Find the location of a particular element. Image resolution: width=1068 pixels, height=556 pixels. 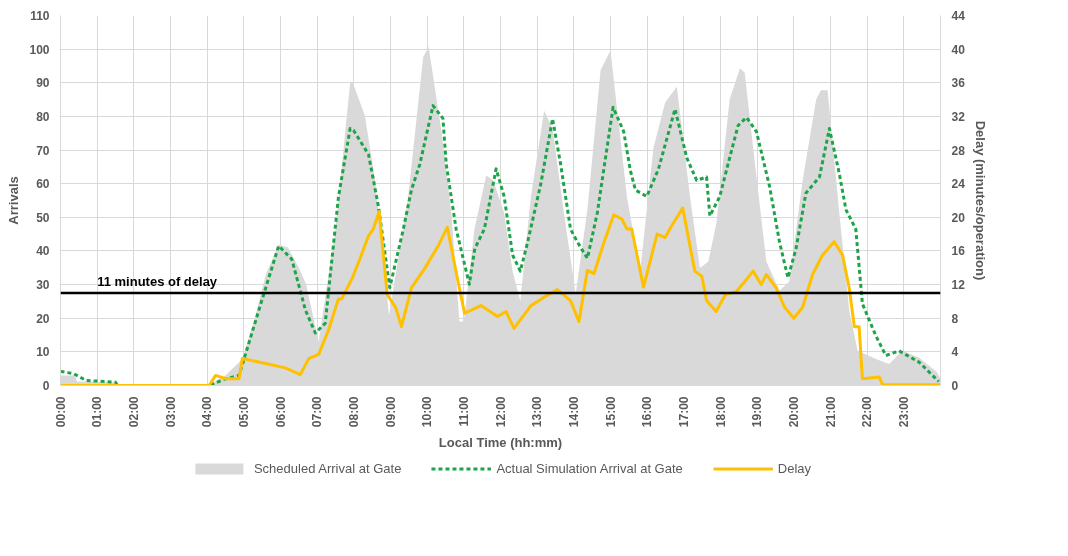

y-tick-label: 30 is located at coordinates (43, 285).